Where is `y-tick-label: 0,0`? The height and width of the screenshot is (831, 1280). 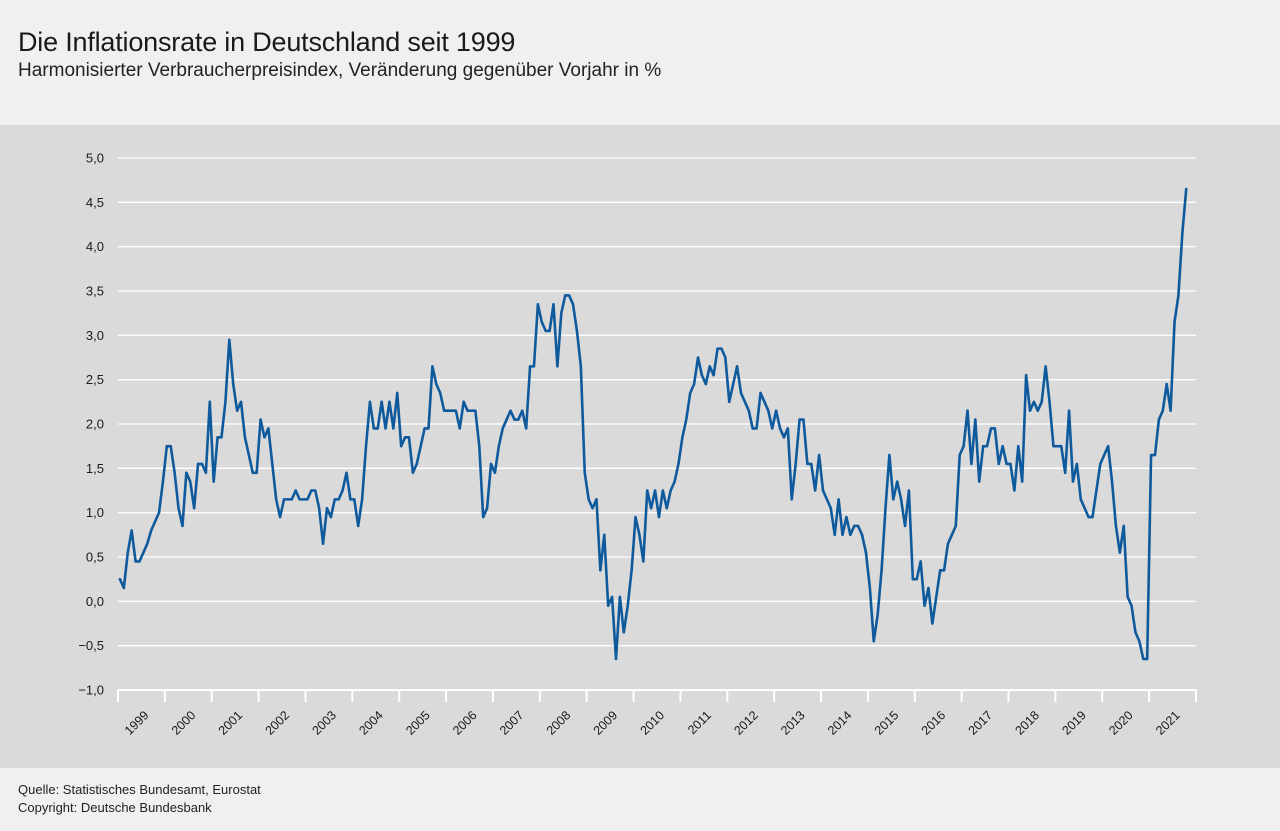
y-tick-label: 0,0 is located at coordinates (95, 601).